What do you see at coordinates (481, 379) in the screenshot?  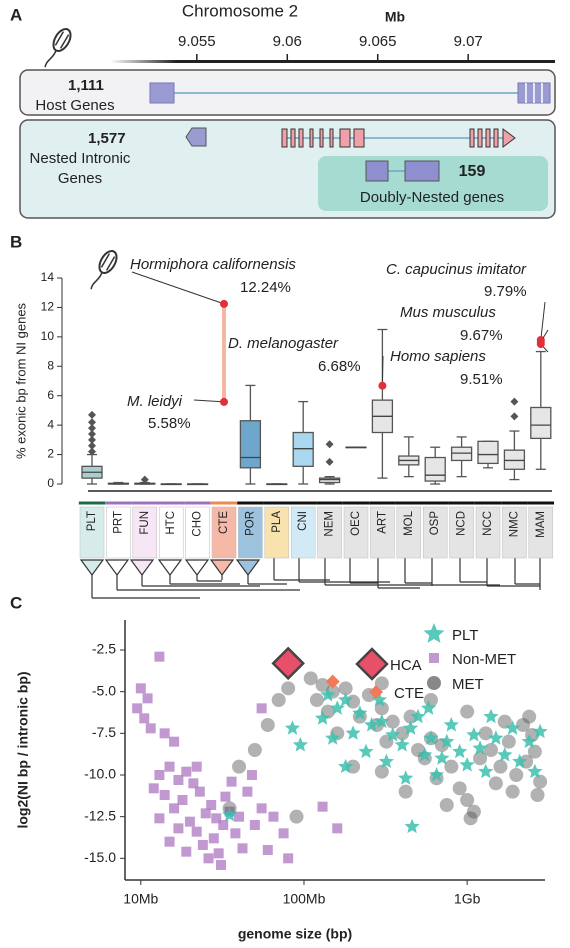 I see `annotation-value: 9.51%` at bounding box center [481, 379].